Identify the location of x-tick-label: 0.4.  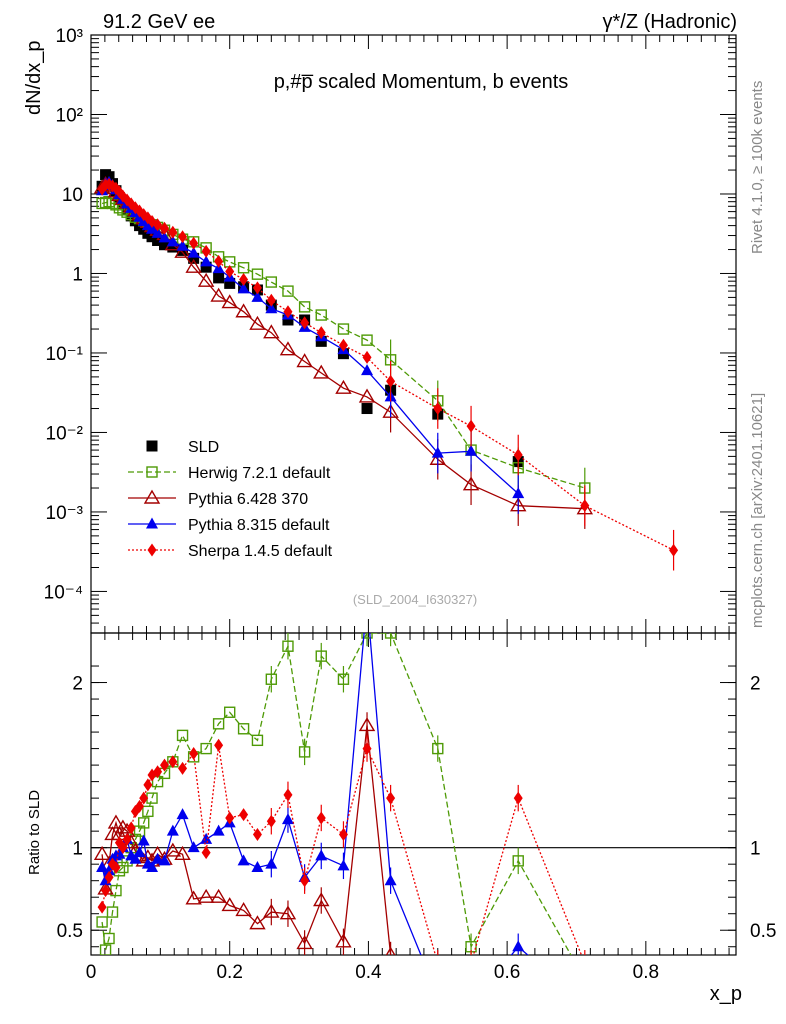
(368, 972).